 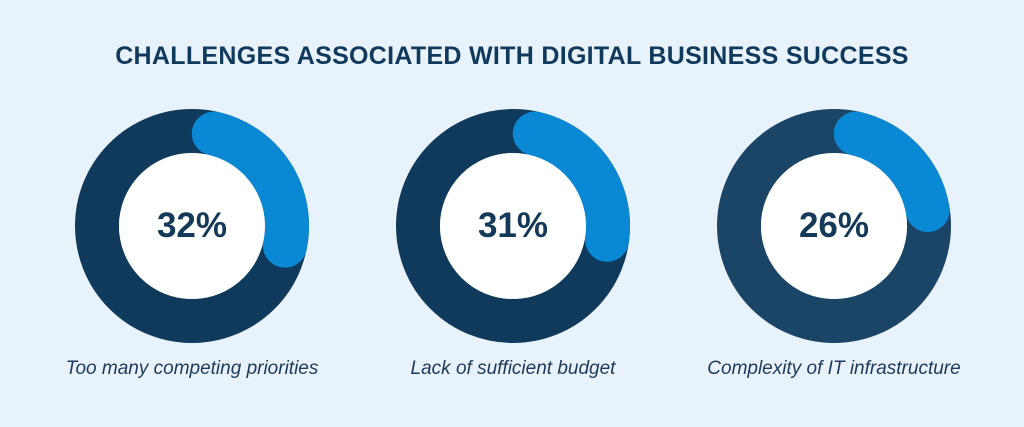 I want to click on donut-value-label-1: 32%, so click(x=192, y=225).